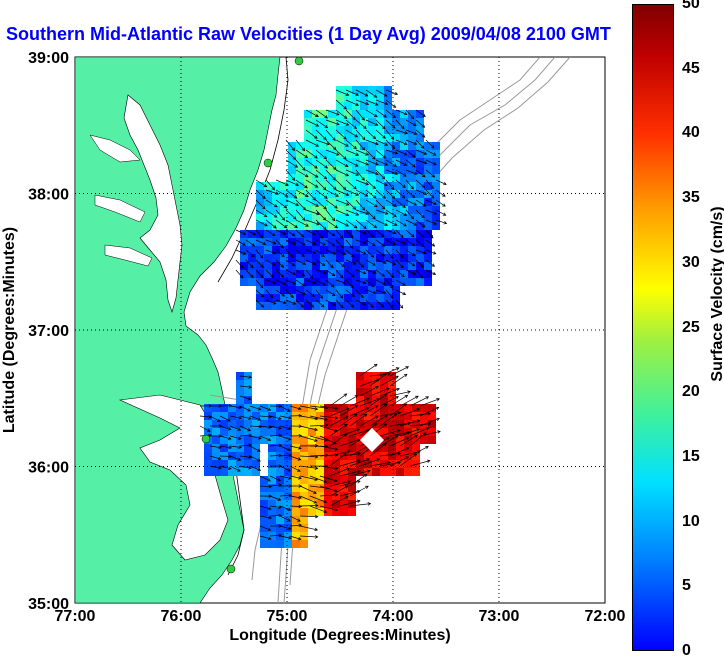 The height and width of the screenshot is (660, 724). What do you see at coordinates (299, 61) in the screenshot?
I see `station-marker` at bounding box center [299, 61].